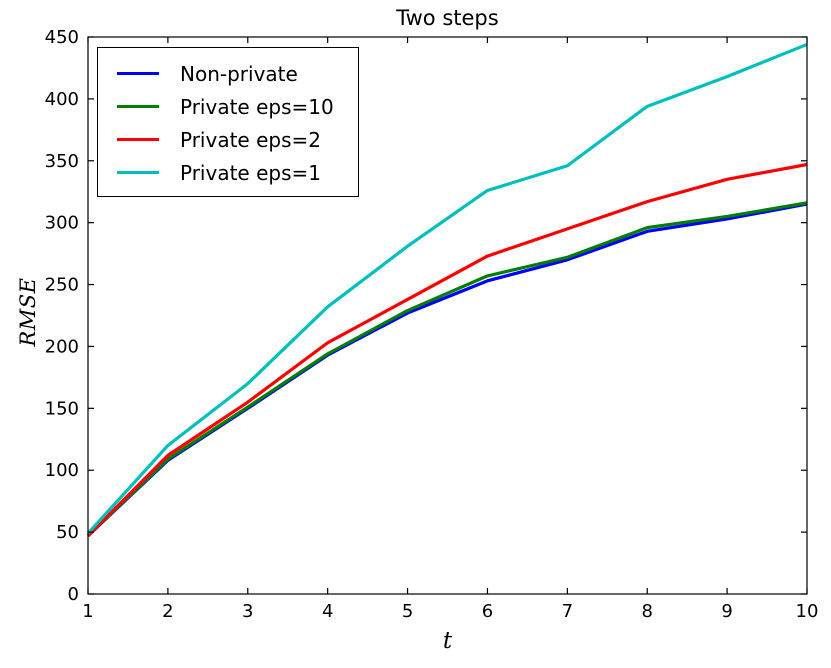 The width and height of the screenshot is (831, 668). Describe the element at coordinates (62, 408) in the screenshot. I see `y-tick-label: 150` at that location.